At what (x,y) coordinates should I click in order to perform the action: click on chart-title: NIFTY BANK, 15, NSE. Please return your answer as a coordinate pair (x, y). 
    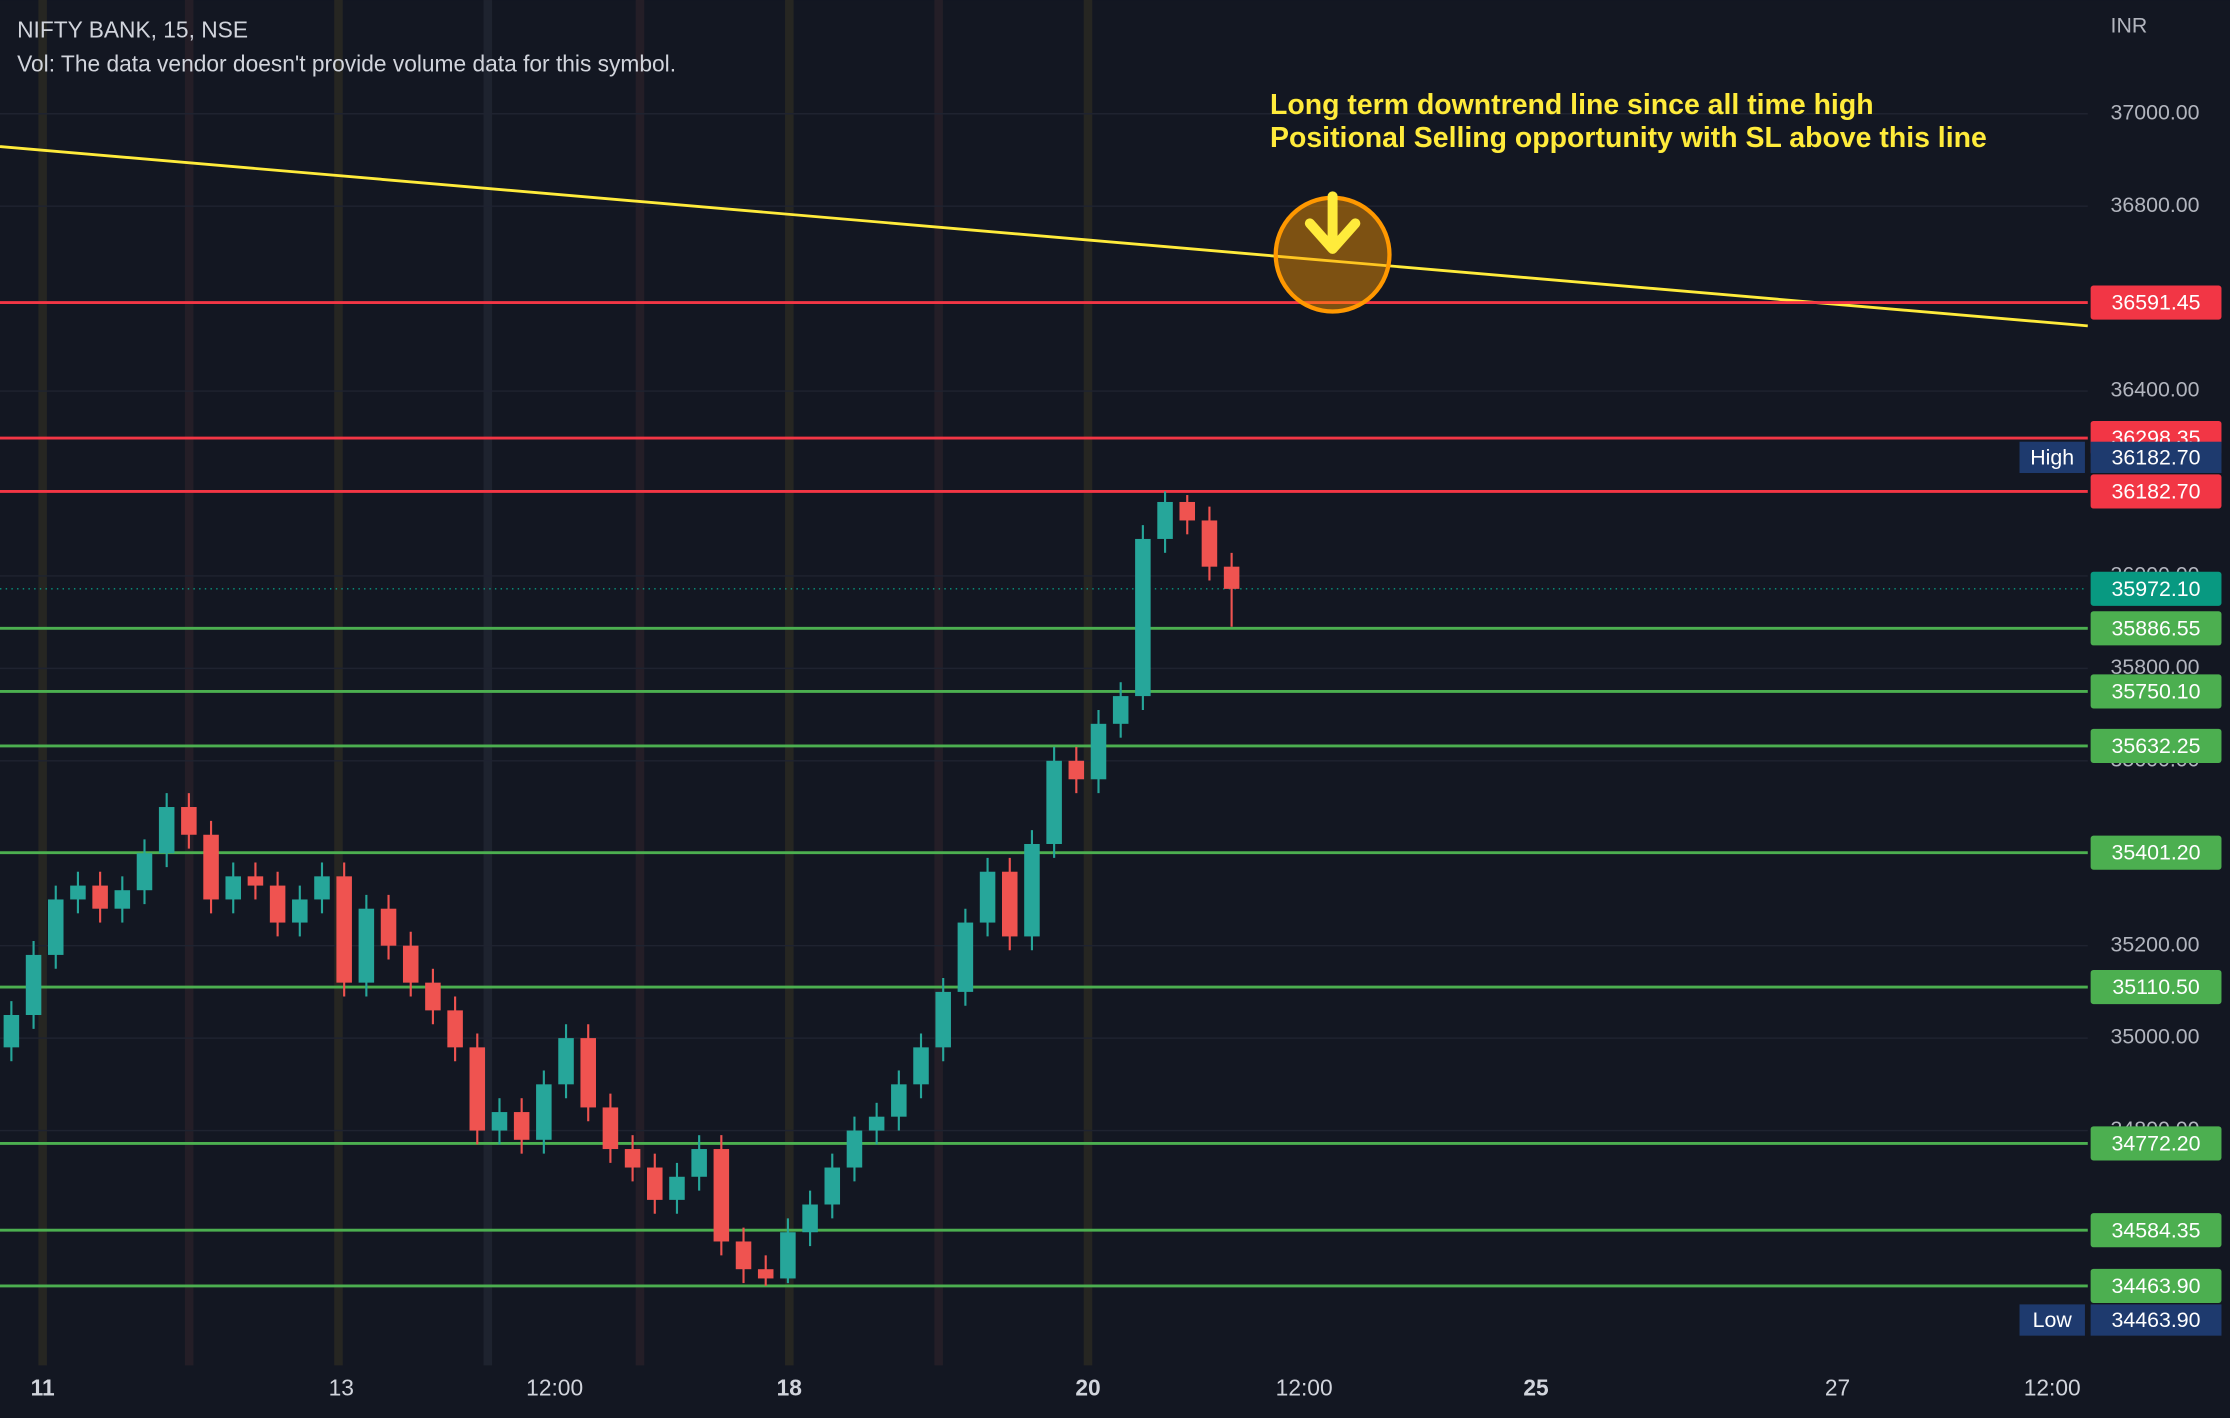
    Looking at the image, I should click on (132, 29).